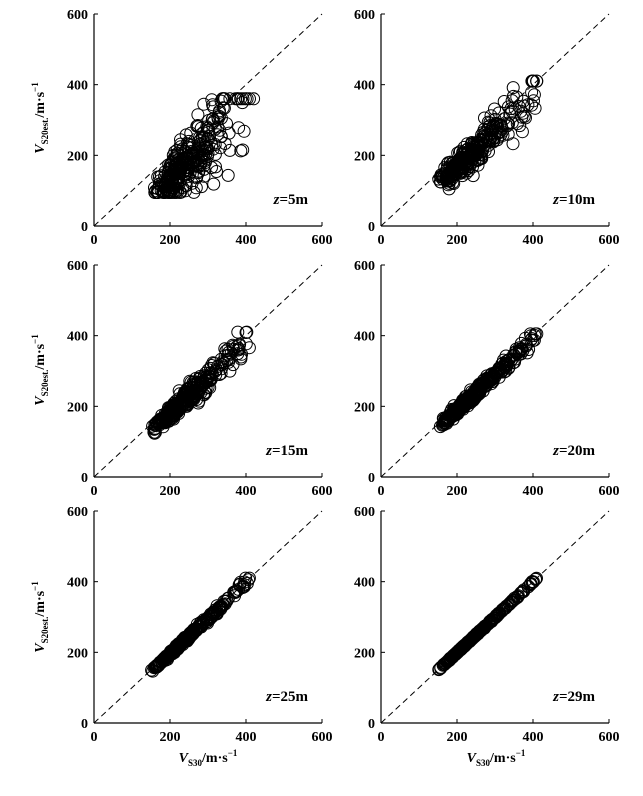 The image size is (643, 796). What do you see at coordinates (286, 451) in the screenshot?
I see `panel-depth-label: z=15m` at bounding box center [286, 451].